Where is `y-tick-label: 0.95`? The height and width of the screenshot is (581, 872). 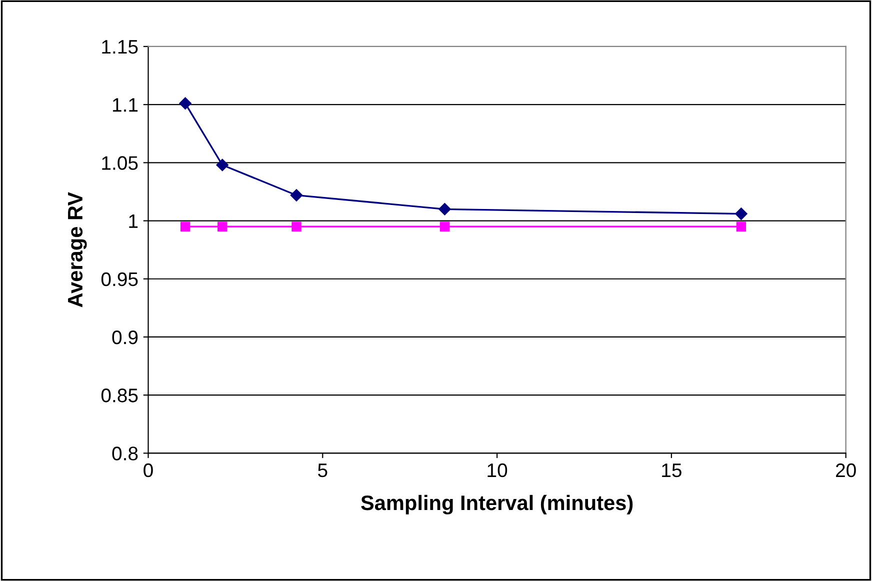 y-tick-label: 0.95 is located at coordinates (119, 279).